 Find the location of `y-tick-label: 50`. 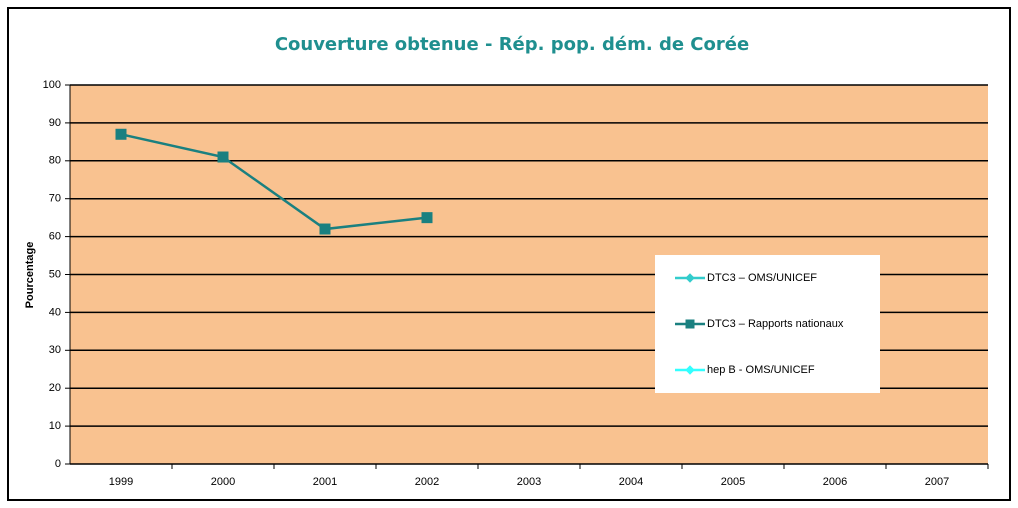

y-tick-label: 50 is located at coordinates (55, 274).